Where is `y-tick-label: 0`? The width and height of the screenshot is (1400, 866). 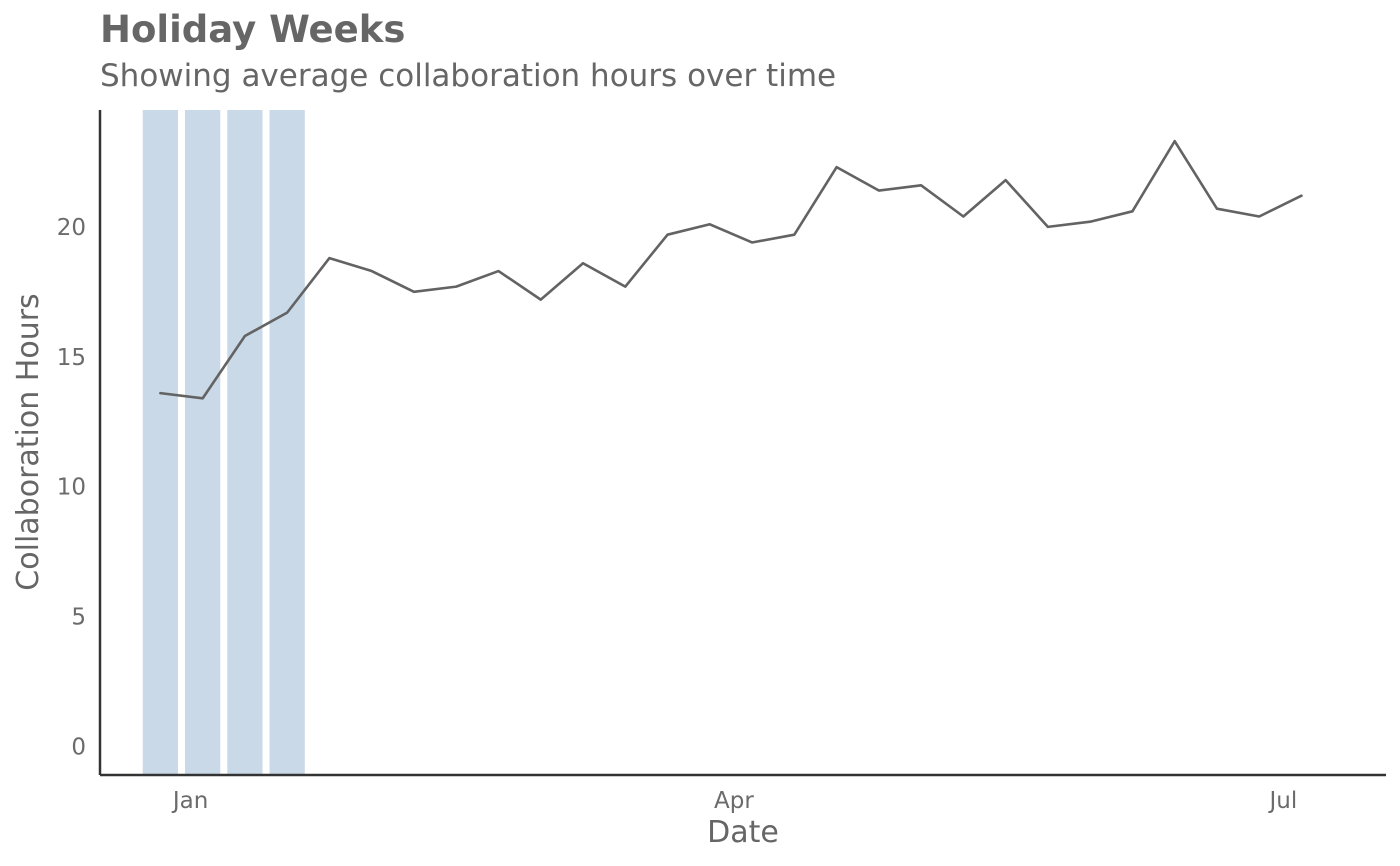 y-tick-label: 0 is located at coordinates (78, 747).